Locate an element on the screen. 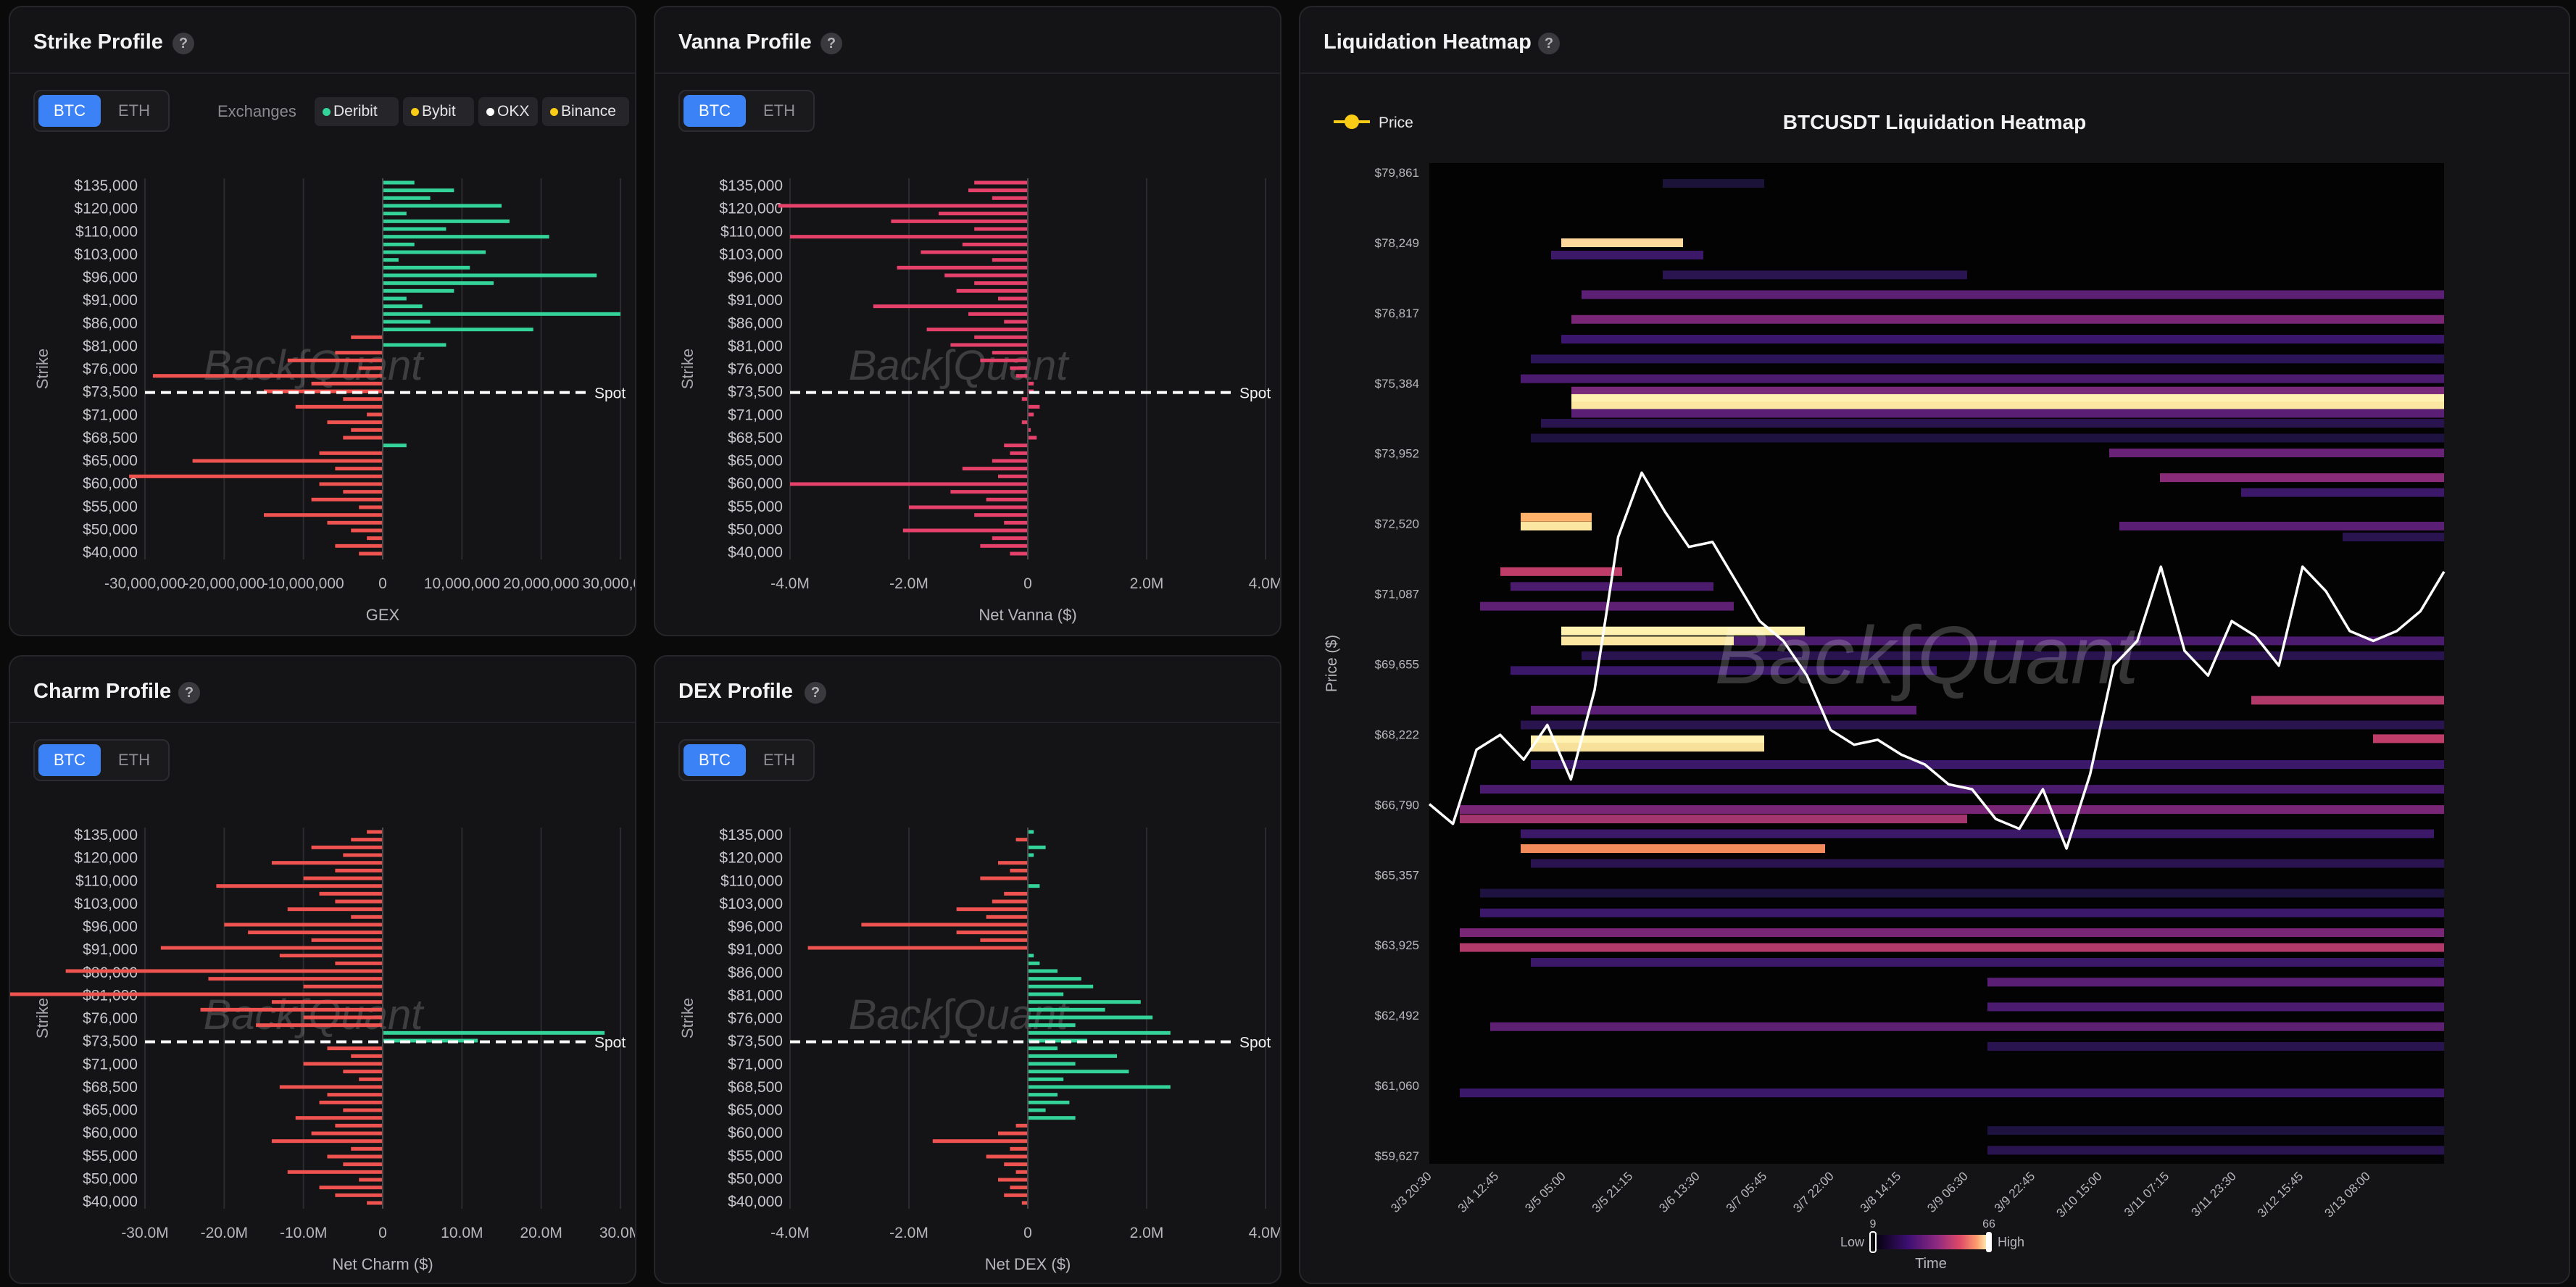 The height and width of the screenshot is (1287, 2576). y-axis-label: Strike is located at coordinates (42, 369).